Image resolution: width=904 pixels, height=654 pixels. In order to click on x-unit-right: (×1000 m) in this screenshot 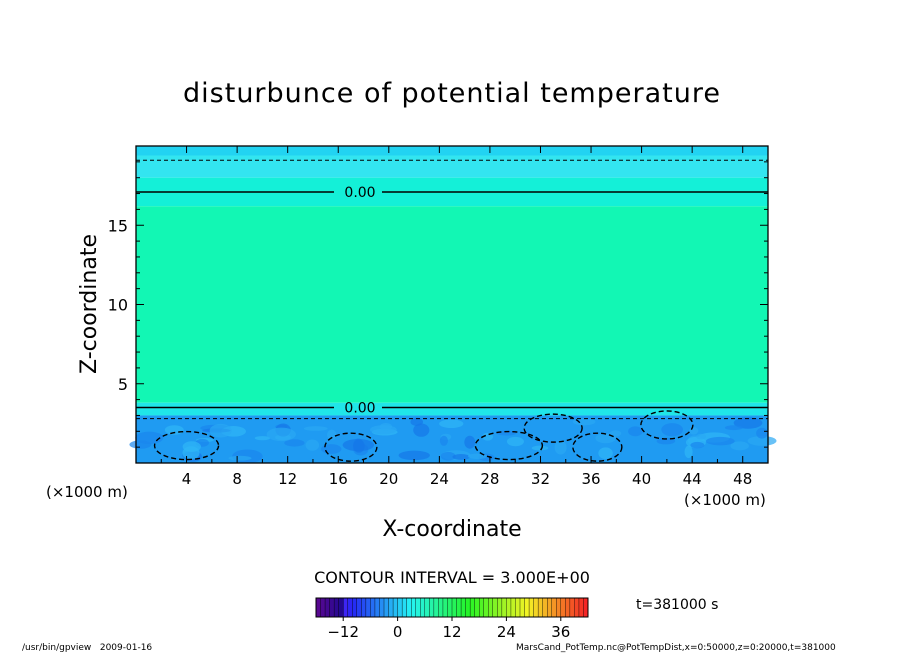, I will do `click(725, 500)`.